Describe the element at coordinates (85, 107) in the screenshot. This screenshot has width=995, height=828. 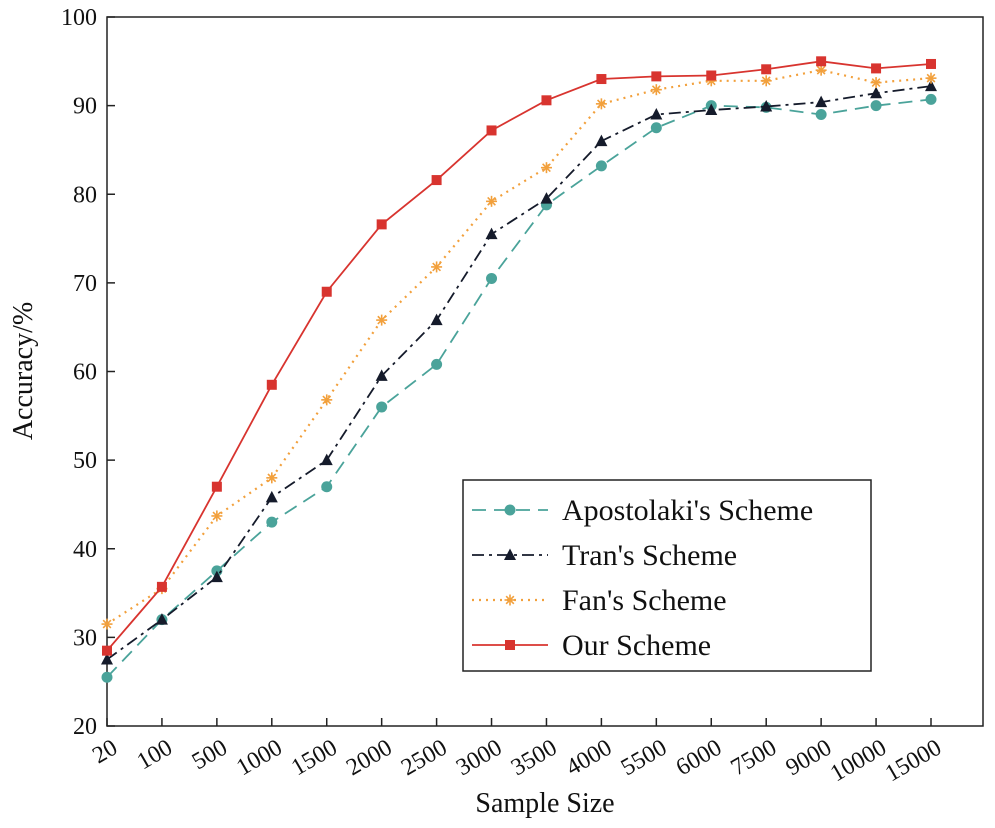
I see `y-tick-label: 90` at that location.